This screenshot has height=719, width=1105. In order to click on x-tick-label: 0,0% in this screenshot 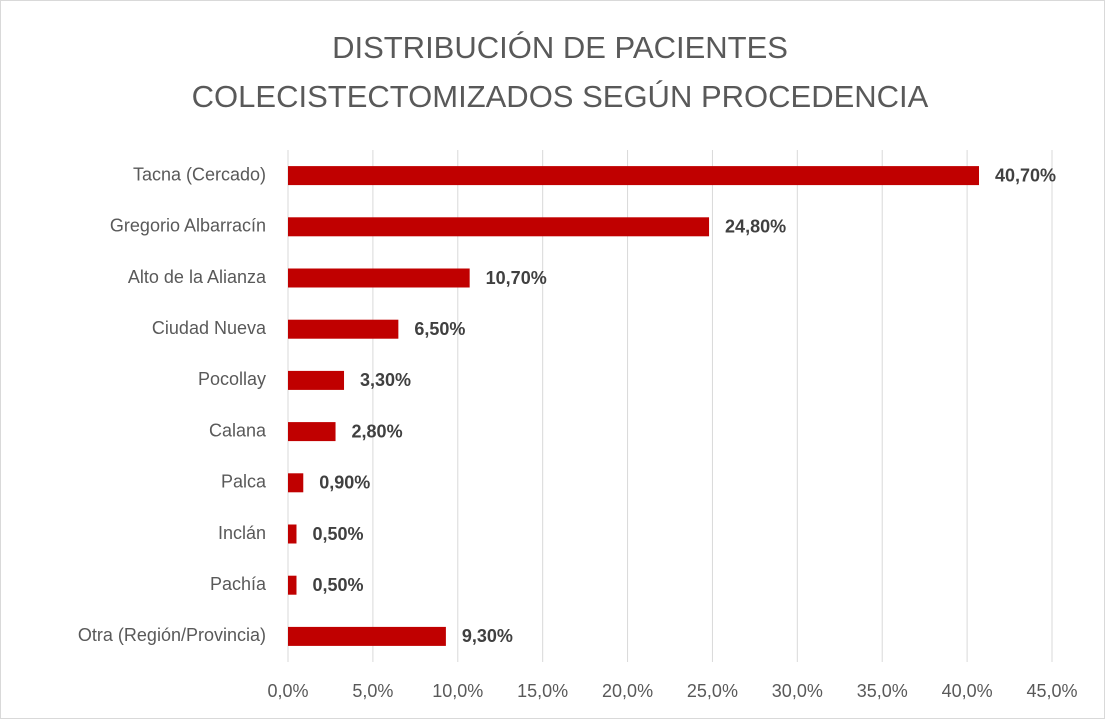, I will do `click(287, 691)`.